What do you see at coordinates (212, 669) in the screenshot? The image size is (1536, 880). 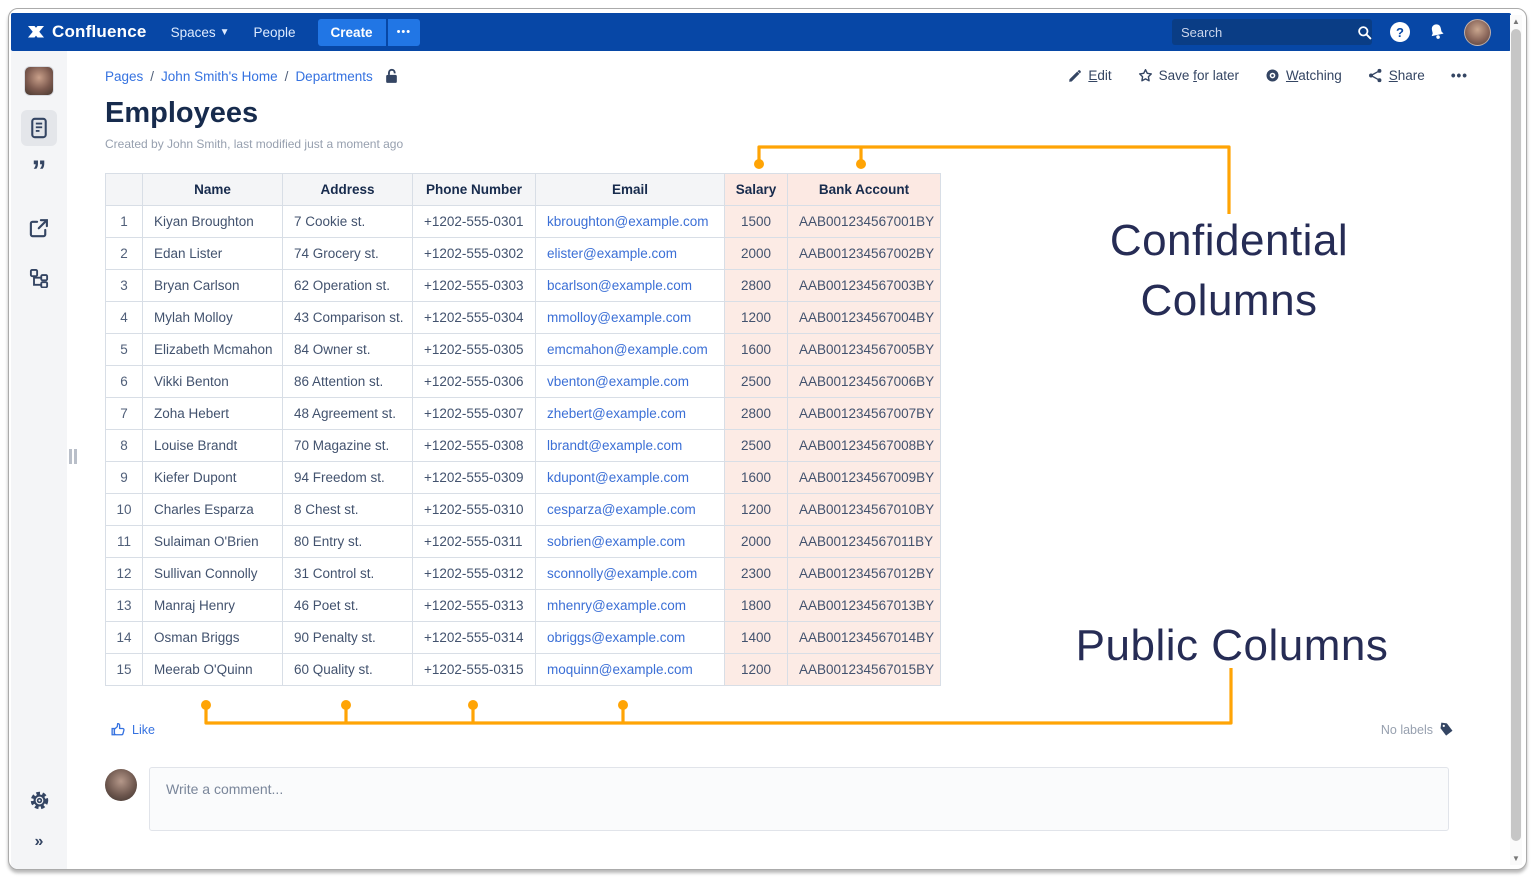 I see `cell-name: Meerab O'Quinn` at bounding box center [212, 669].